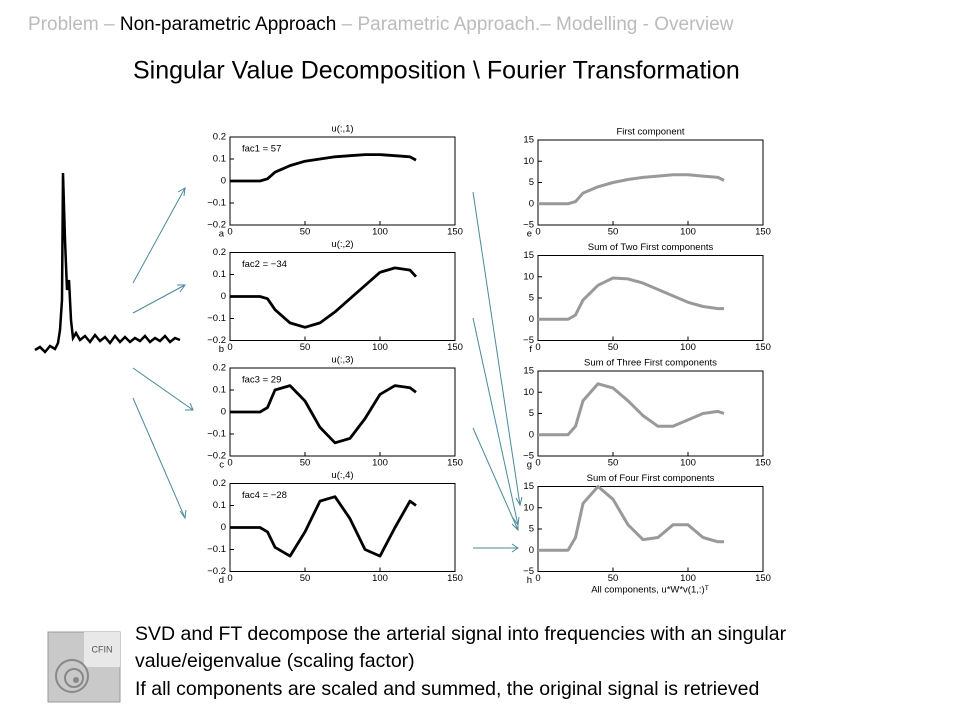 The height and width of the screenshot is (720, 960). What do you see at coordinates (261, 149) in the screenshot?
I see `annotation: fac1 = 57` at bounding box center [261, 149].